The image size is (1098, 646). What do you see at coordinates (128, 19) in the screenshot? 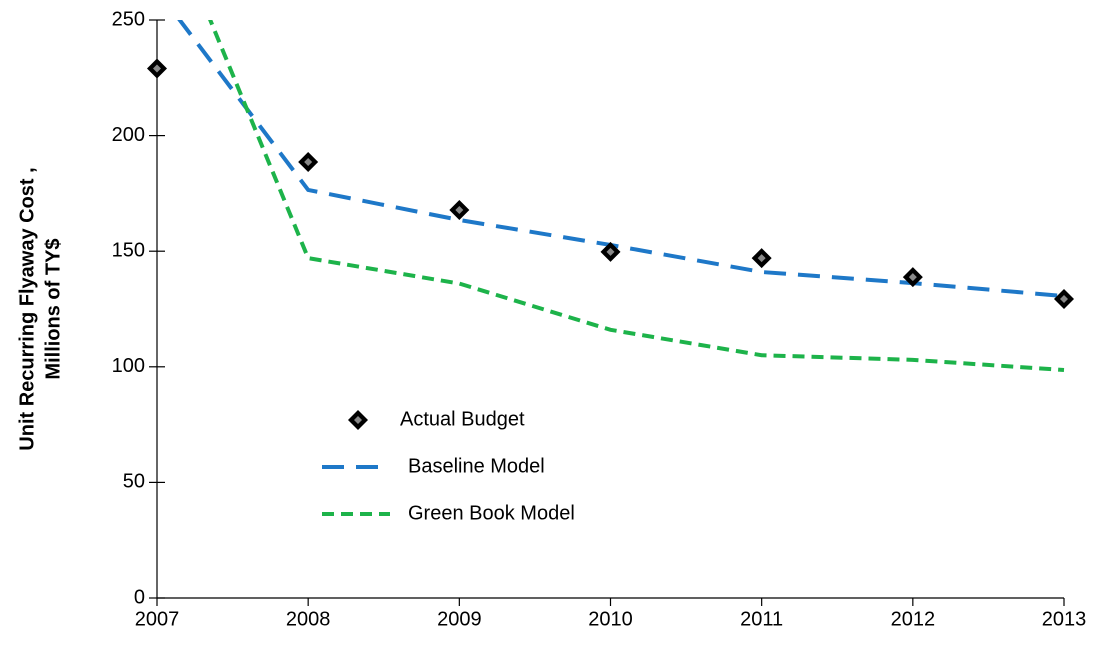
I see `y-tick-label: 250` at bounding box center [128, 19].